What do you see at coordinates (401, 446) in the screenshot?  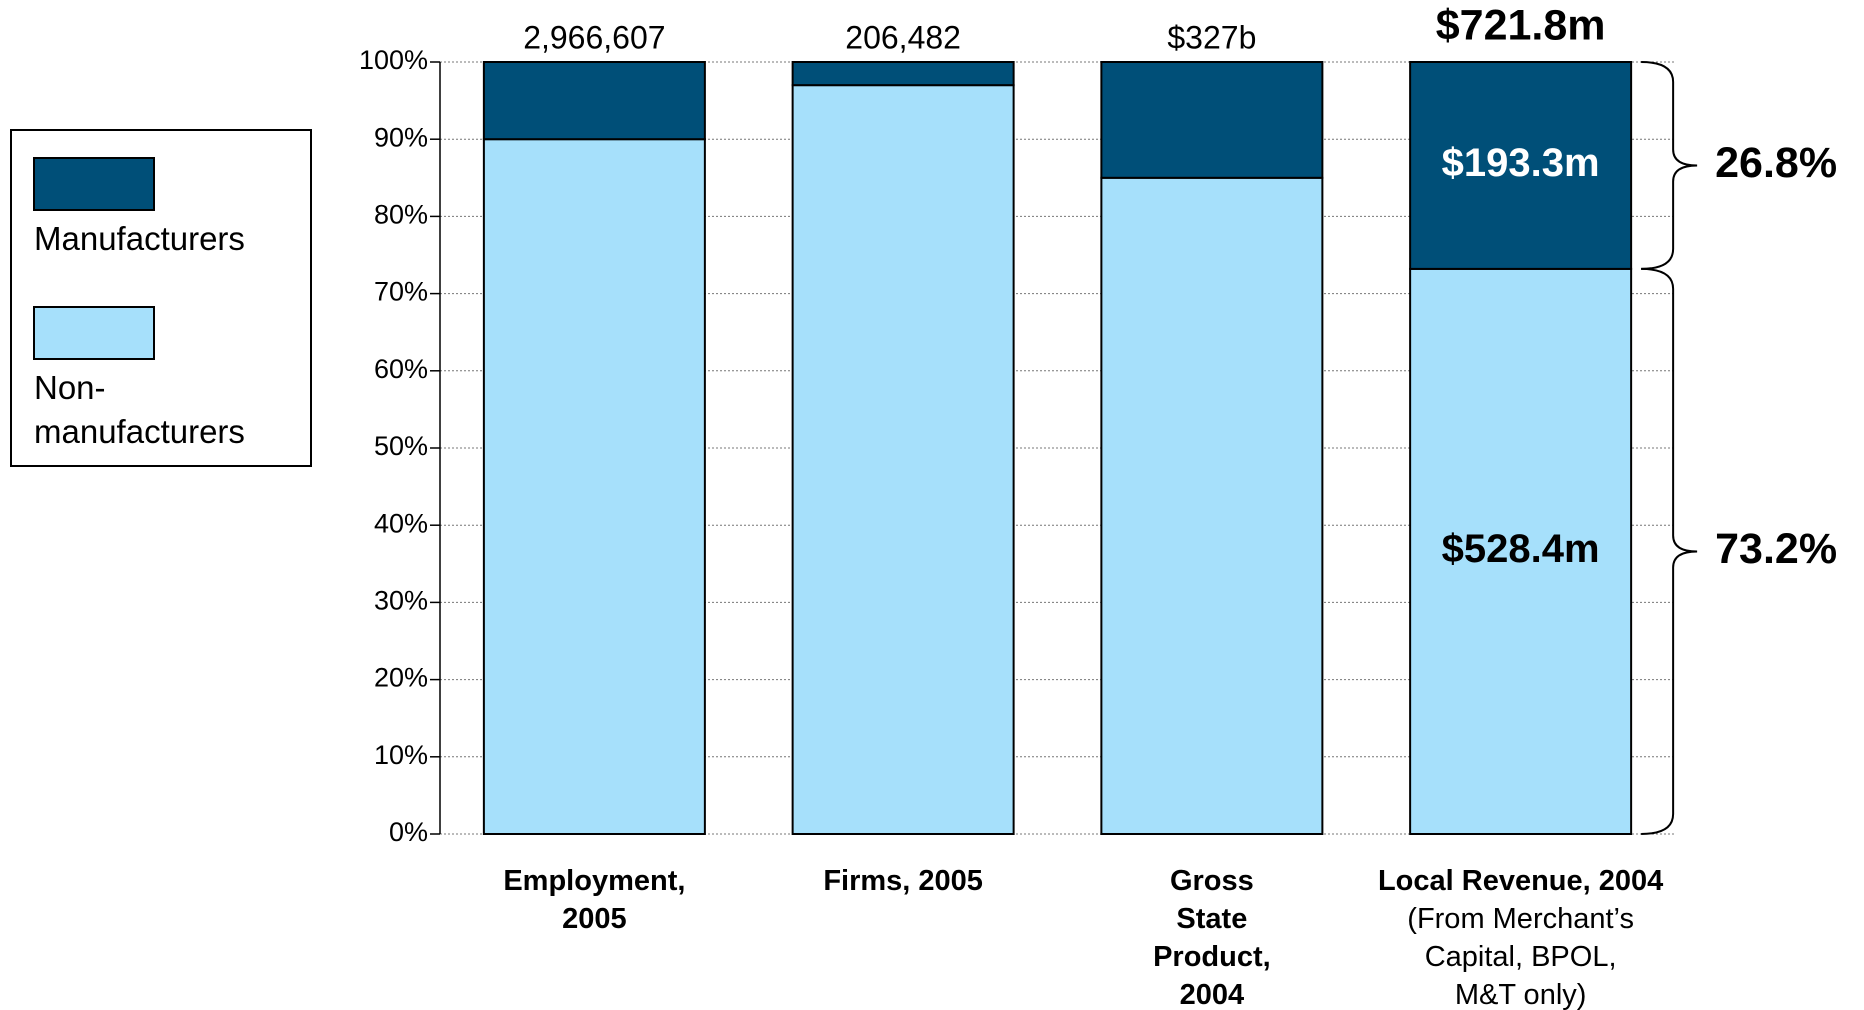 I see `y-tick-label: 50%` at bounding box center [401, 446].